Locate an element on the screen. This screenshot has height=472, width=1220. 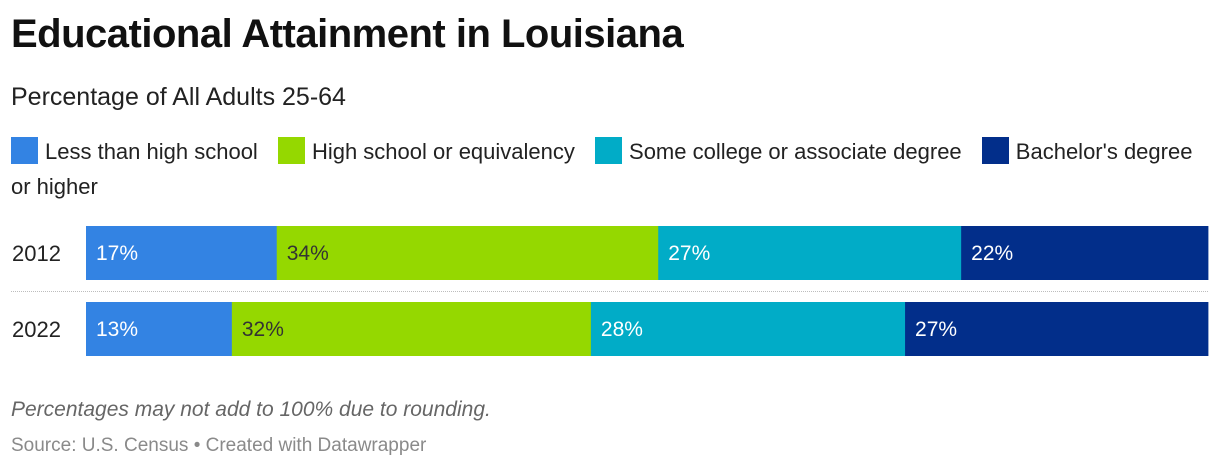
data-label-2022-bachelor-s-degree-or-higher: 27% is located at coordinates (936, 329).